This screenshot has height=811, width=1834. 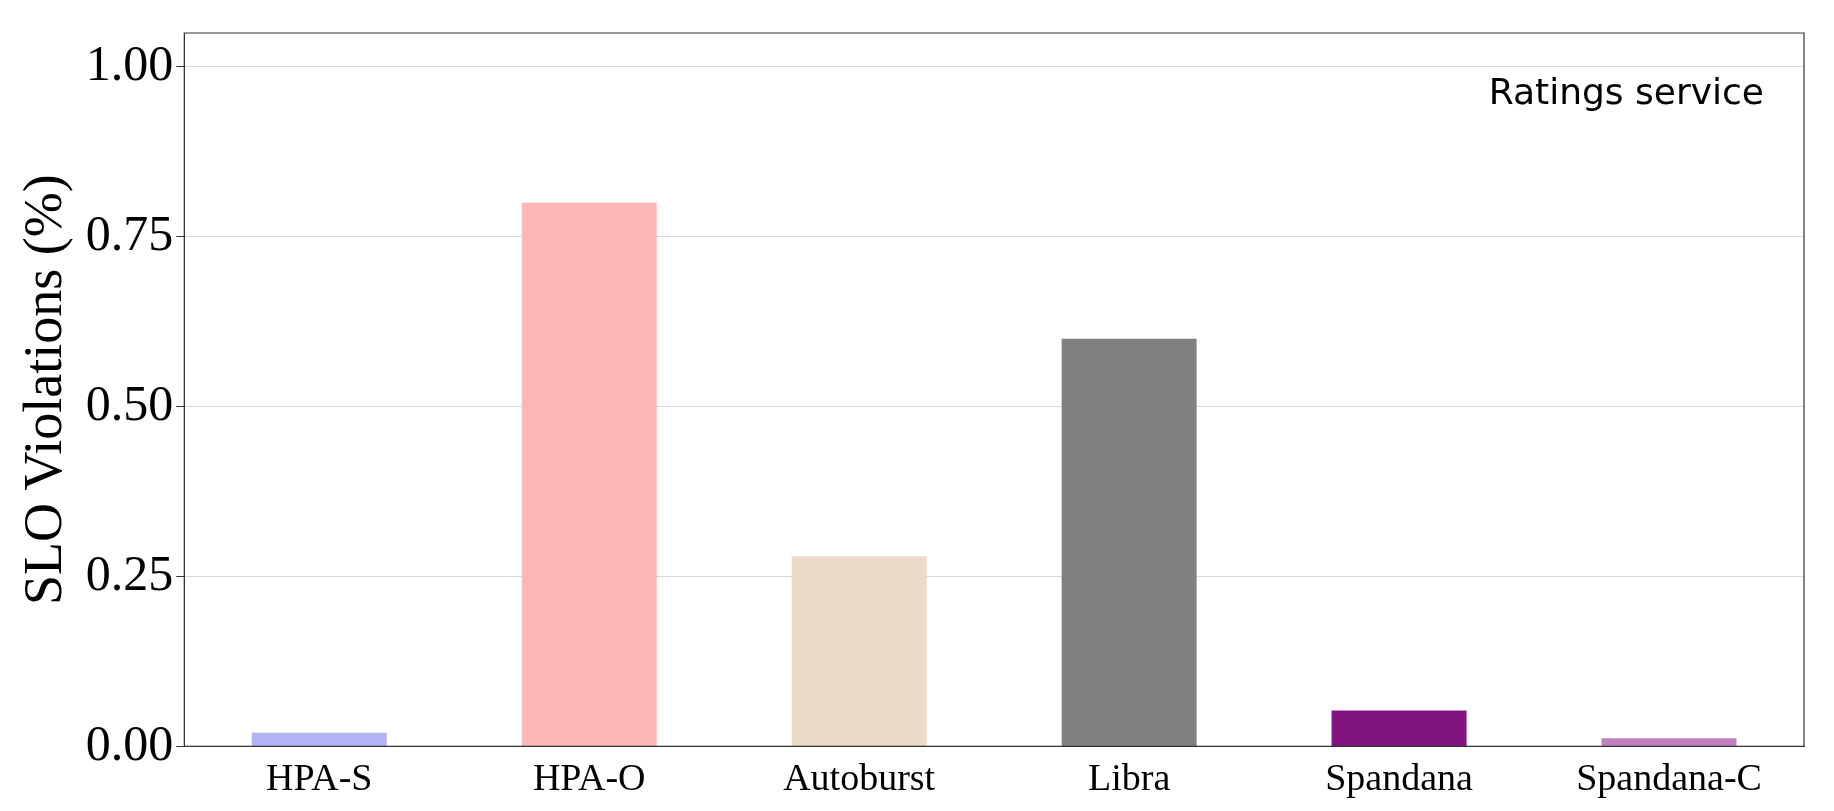 I want to click on annotation: Ratings service, so click(x=1626, y=92).